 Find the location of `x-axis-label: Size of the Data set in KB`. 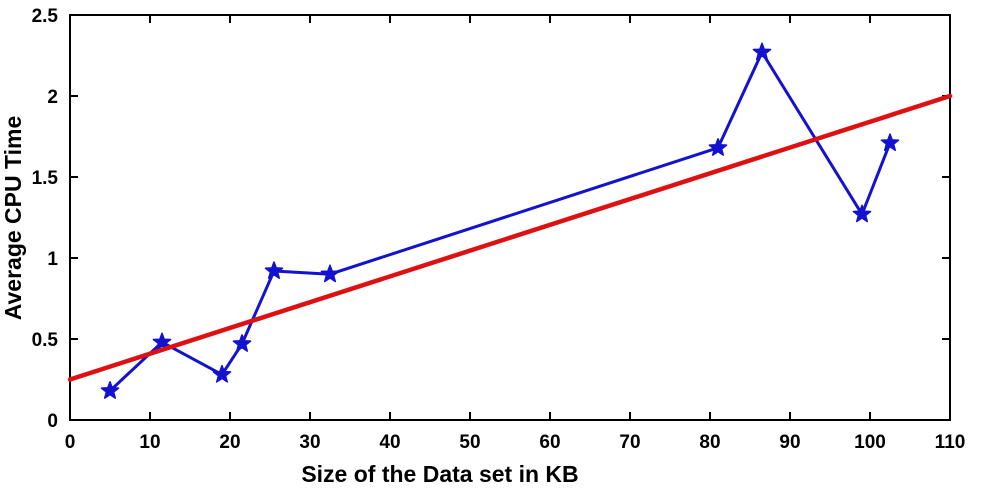

x-axis-label: Size of the Data set in KB is located at coordinates (439, 474).